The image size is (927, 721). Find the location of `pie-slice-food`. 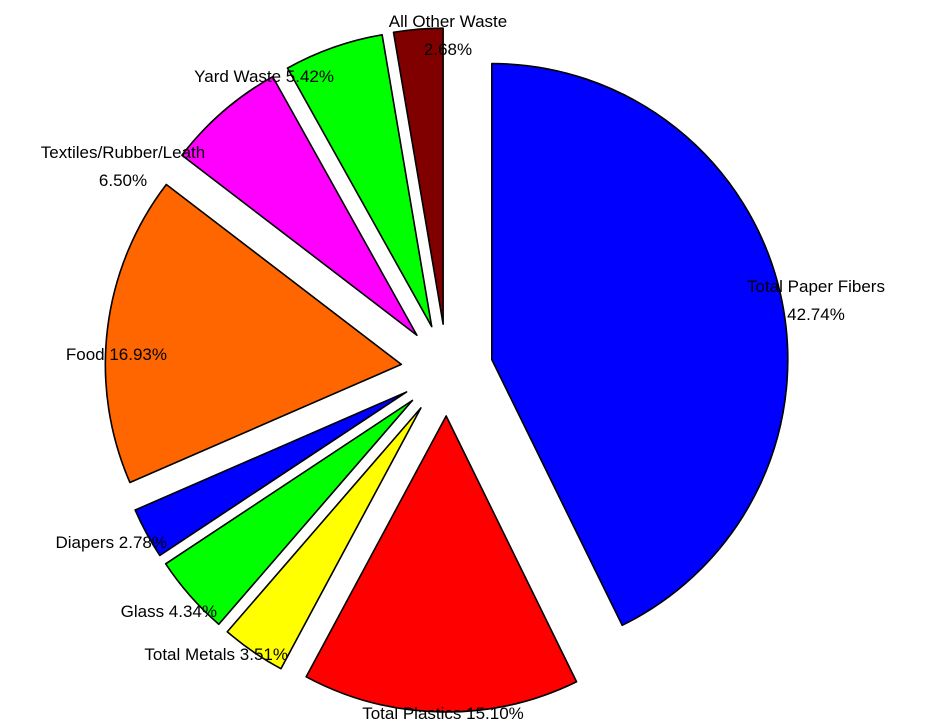

pie-slice-food is located at coordinates (253, 333).